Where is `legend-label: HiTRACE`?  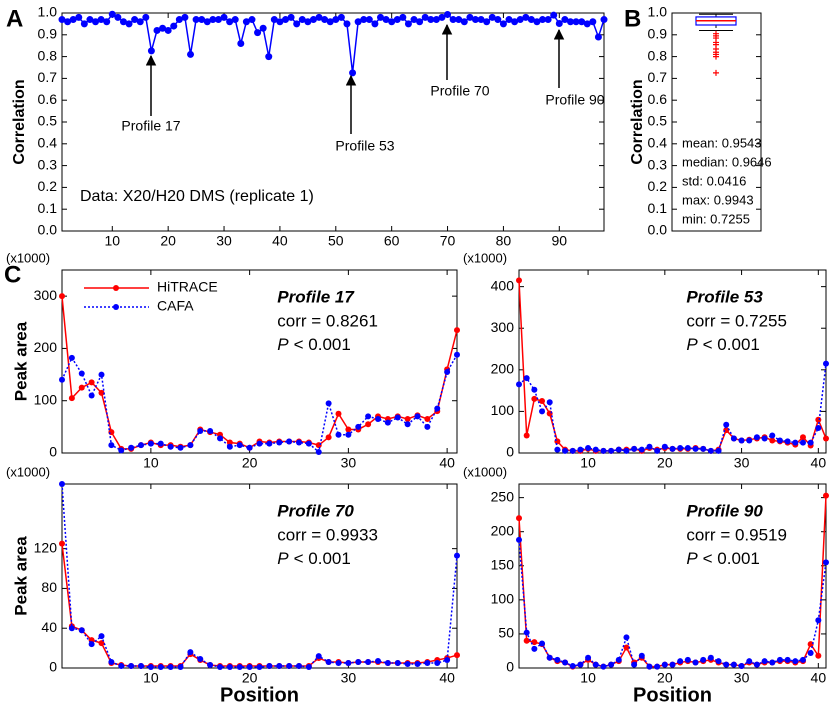
legend-label: HiTRACE is located at coordinates (187, 287).